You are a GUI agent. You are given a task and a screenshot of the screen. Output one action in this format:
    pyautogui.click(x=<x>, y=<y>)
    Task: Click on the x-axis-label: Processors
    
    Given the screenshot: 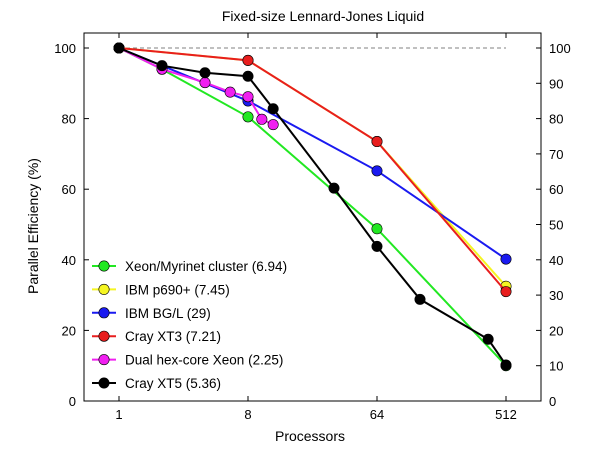 What is the action you would take?
    pyautogui.click(x=310, y=436)
    